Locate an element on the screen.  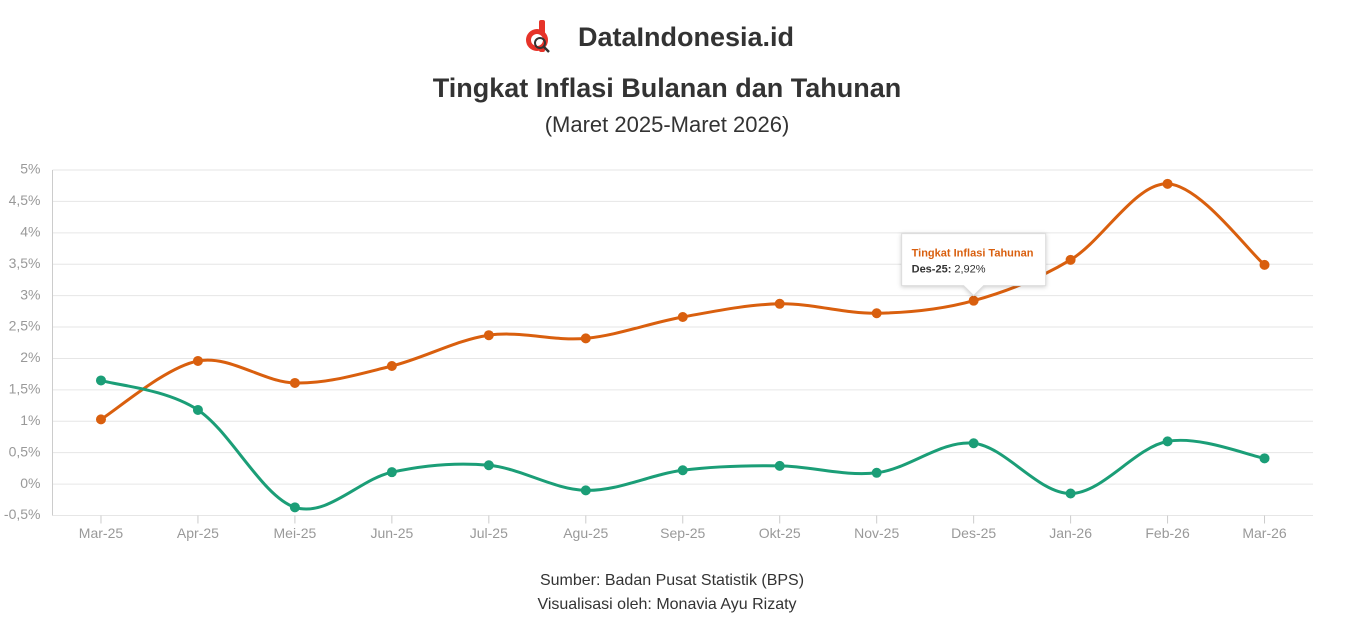
x-tick-label: Mei-25 is located at coordinates (295, 533).